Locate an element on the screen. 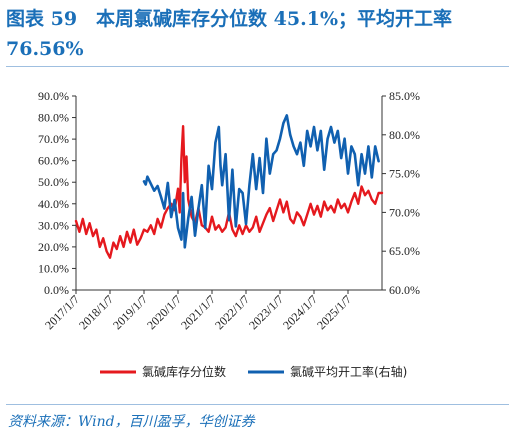 This screenshot has height=441, width=515. legend-label-operating-rate: 氯碱平均开工率(右轴) is located at coordinates (348, 371).